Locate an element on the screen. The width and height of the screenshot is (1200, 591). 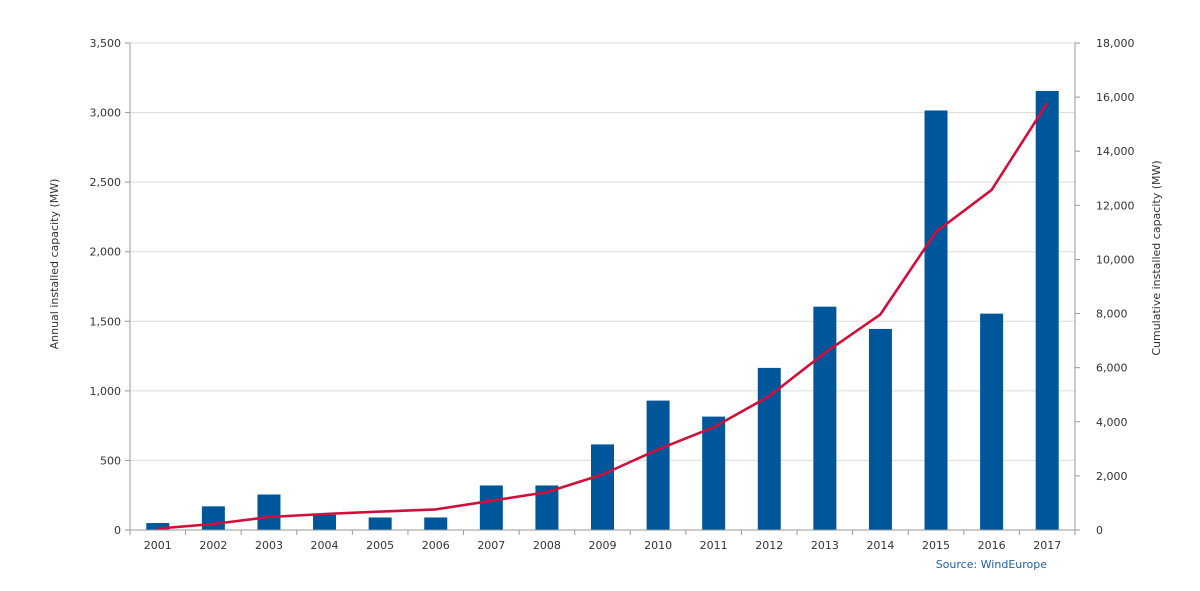
y2-tick-label: 0 is located at coordinates (1099, 530).